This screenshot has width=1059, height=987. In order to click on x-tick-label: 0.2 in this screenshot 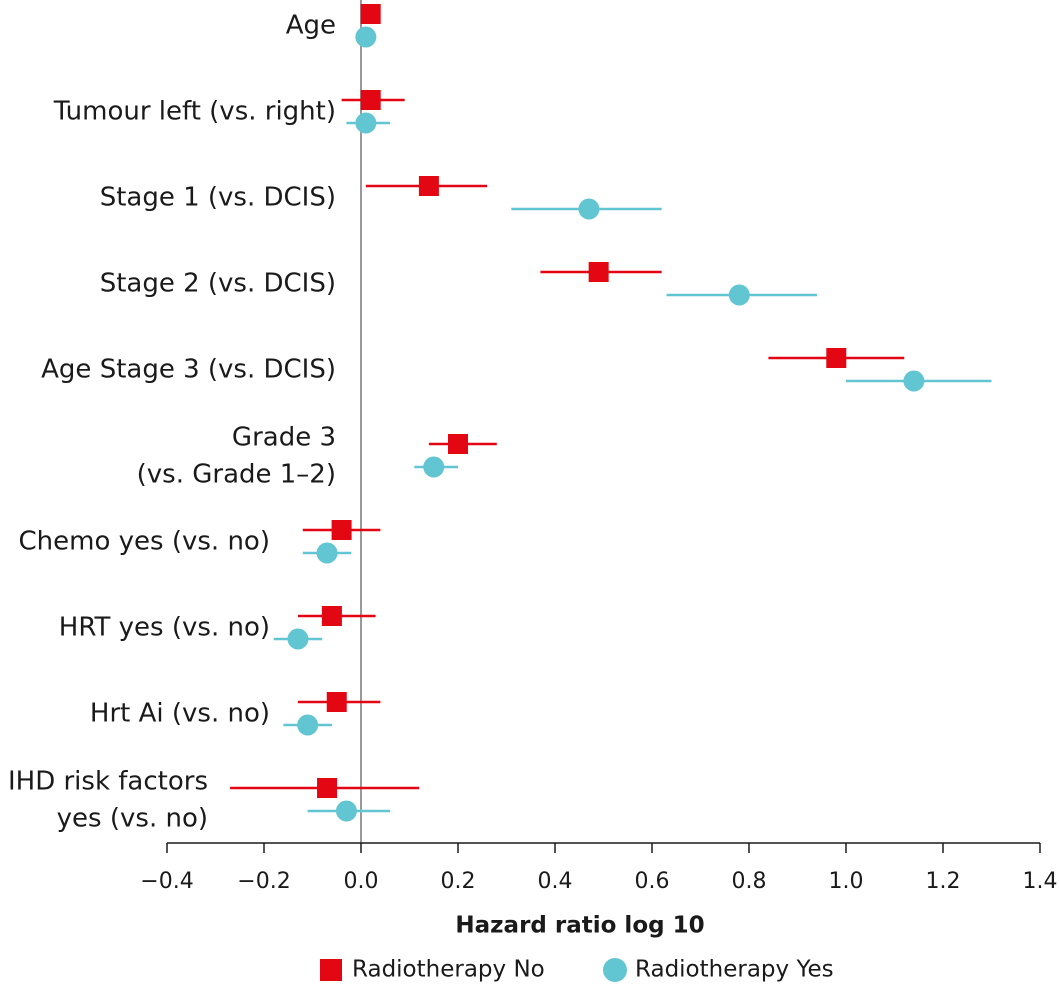, I will do `click(458, 881)`.